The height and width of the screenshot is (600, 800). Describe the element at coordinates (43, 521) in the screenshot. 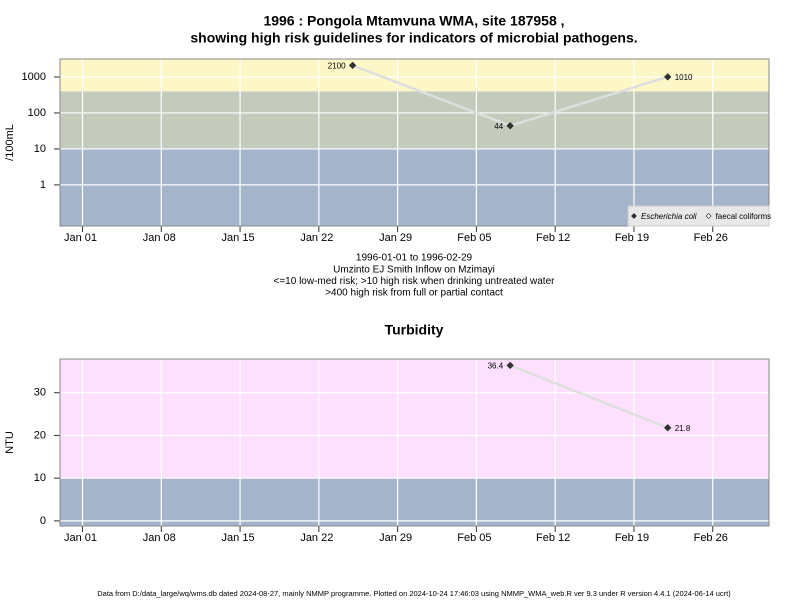

I see `y-tick-label: 0` at that location.